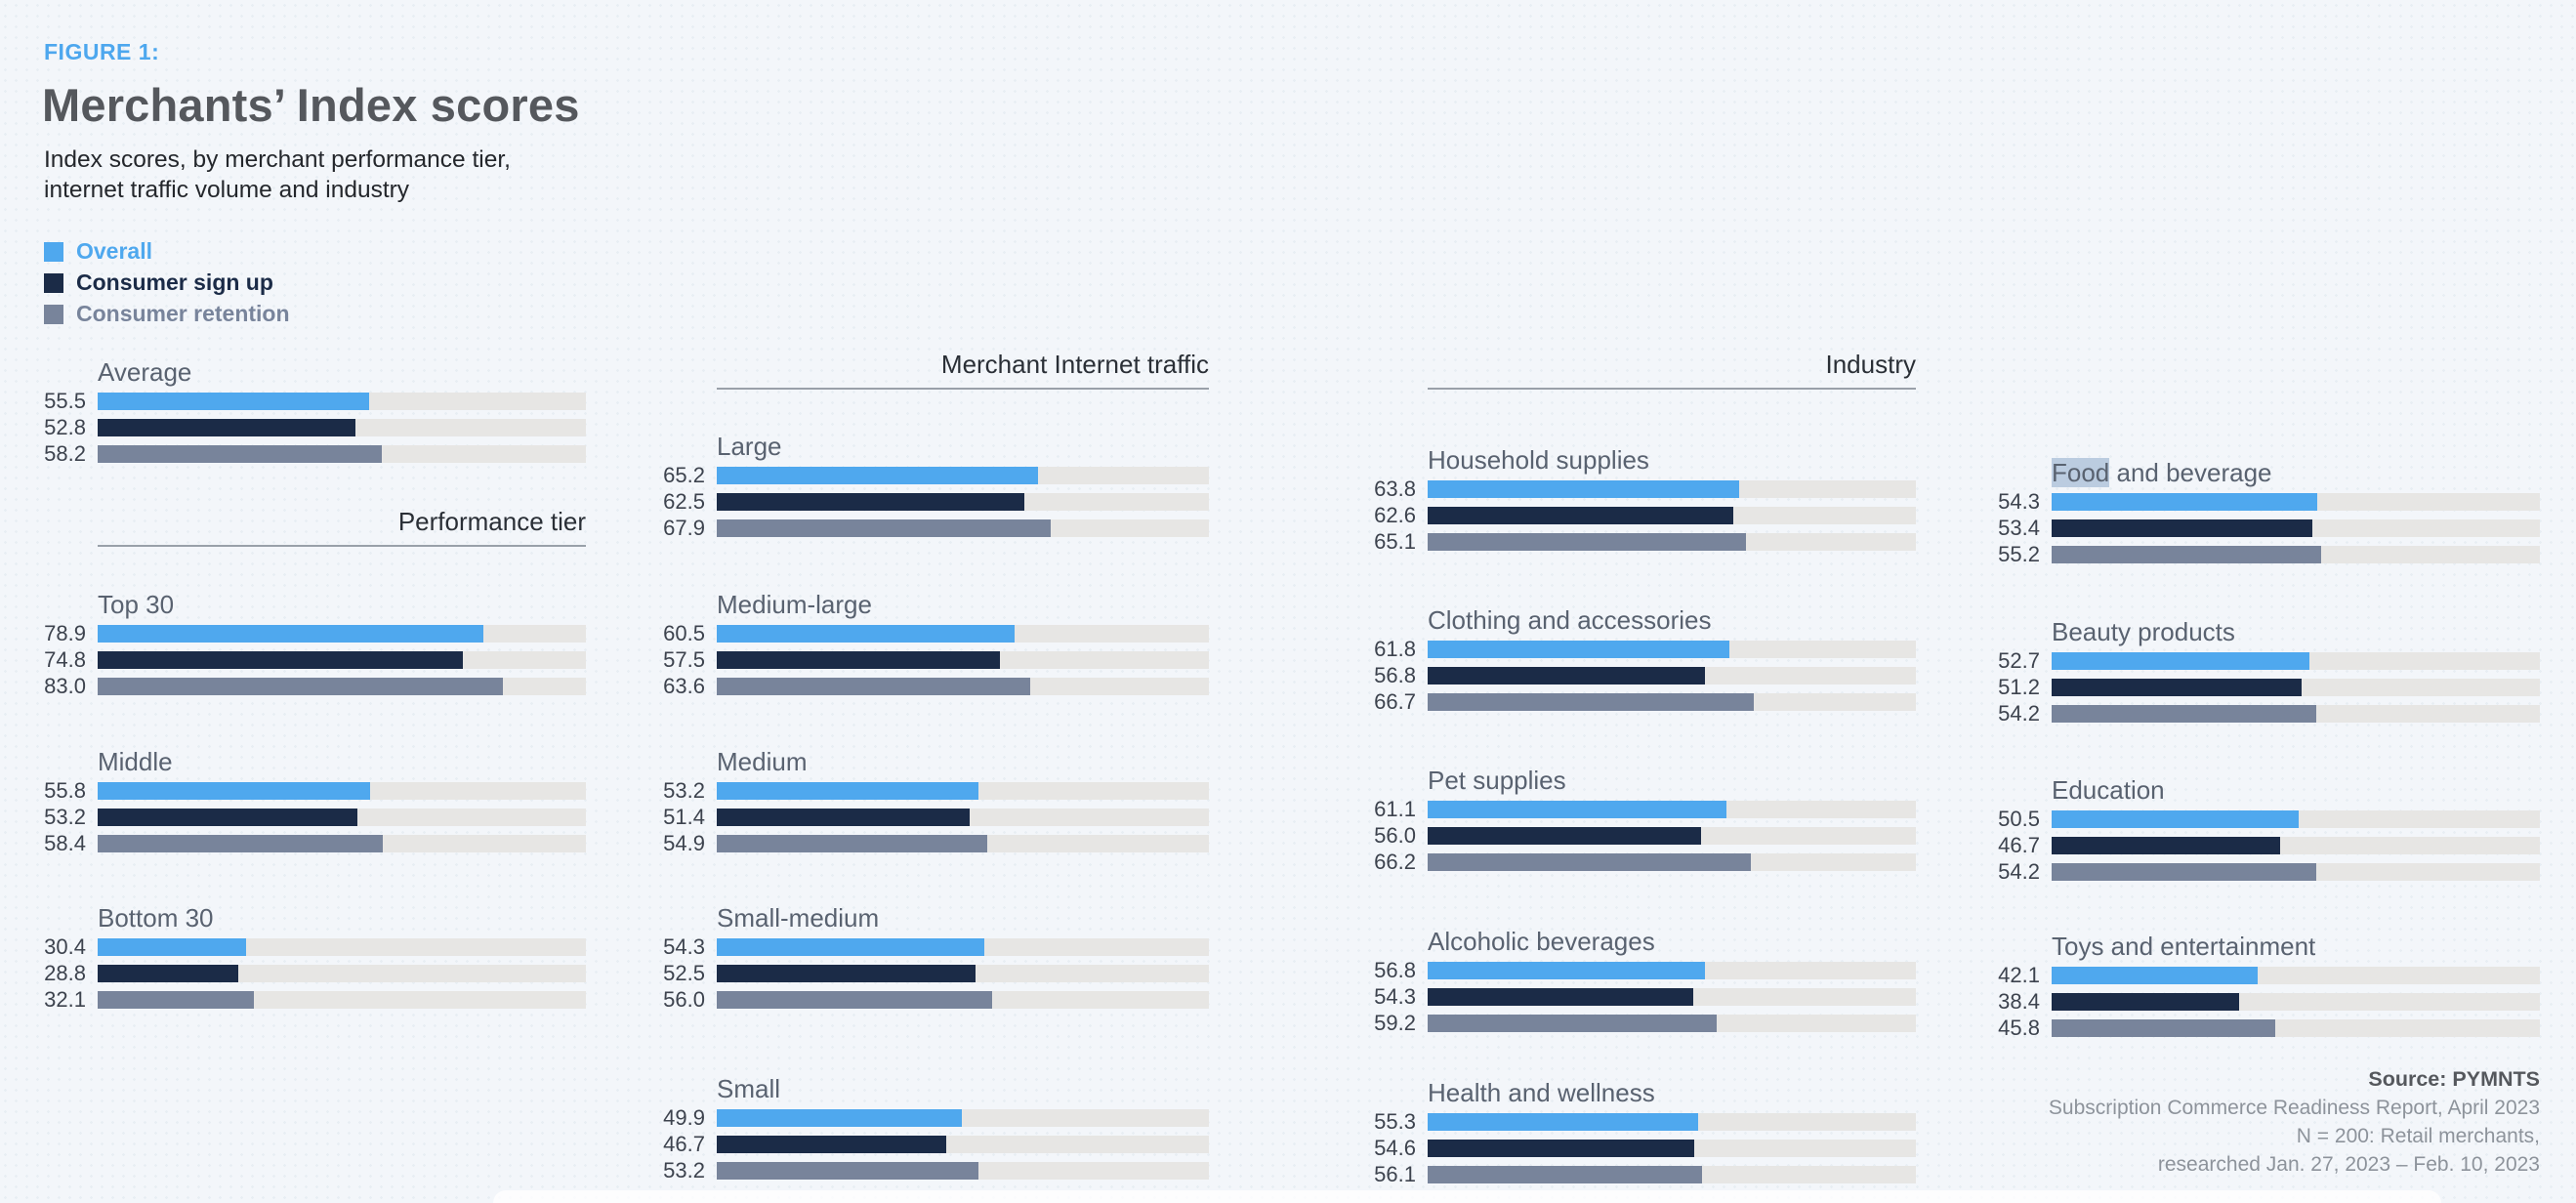 The height and width of the screenshot is (1203, 2576). What do you see at coordinates (936, 974) in the screenshot?
I see `bar-track: 52.5` at bounding box center [936, 974].